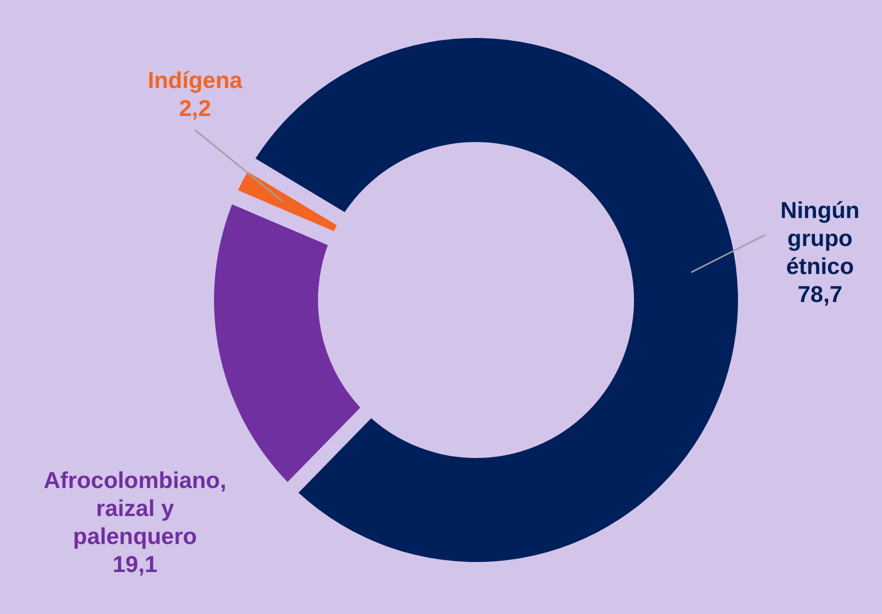  Describe the element at coordinates (820, 238) in the screenshot. I see `slice-label: Ningún grupo étnico` at that location.